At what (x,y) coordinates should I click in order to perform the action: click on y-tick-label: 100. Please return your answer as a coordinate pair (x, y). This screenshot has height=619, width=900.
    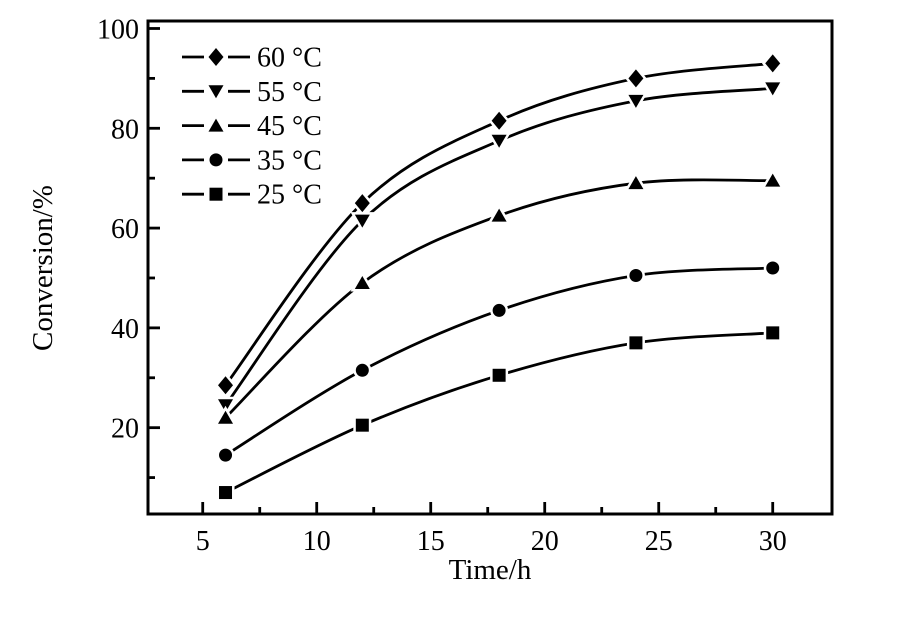
    Looking at the image, I should click on (118, 29).